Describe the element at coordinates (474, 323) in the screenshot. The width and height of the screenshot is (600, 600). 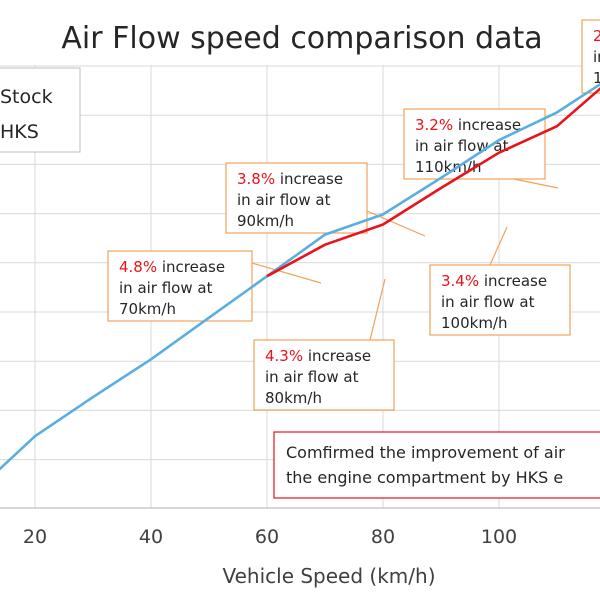
I see `callout-line-3: 100km/h` at that location.